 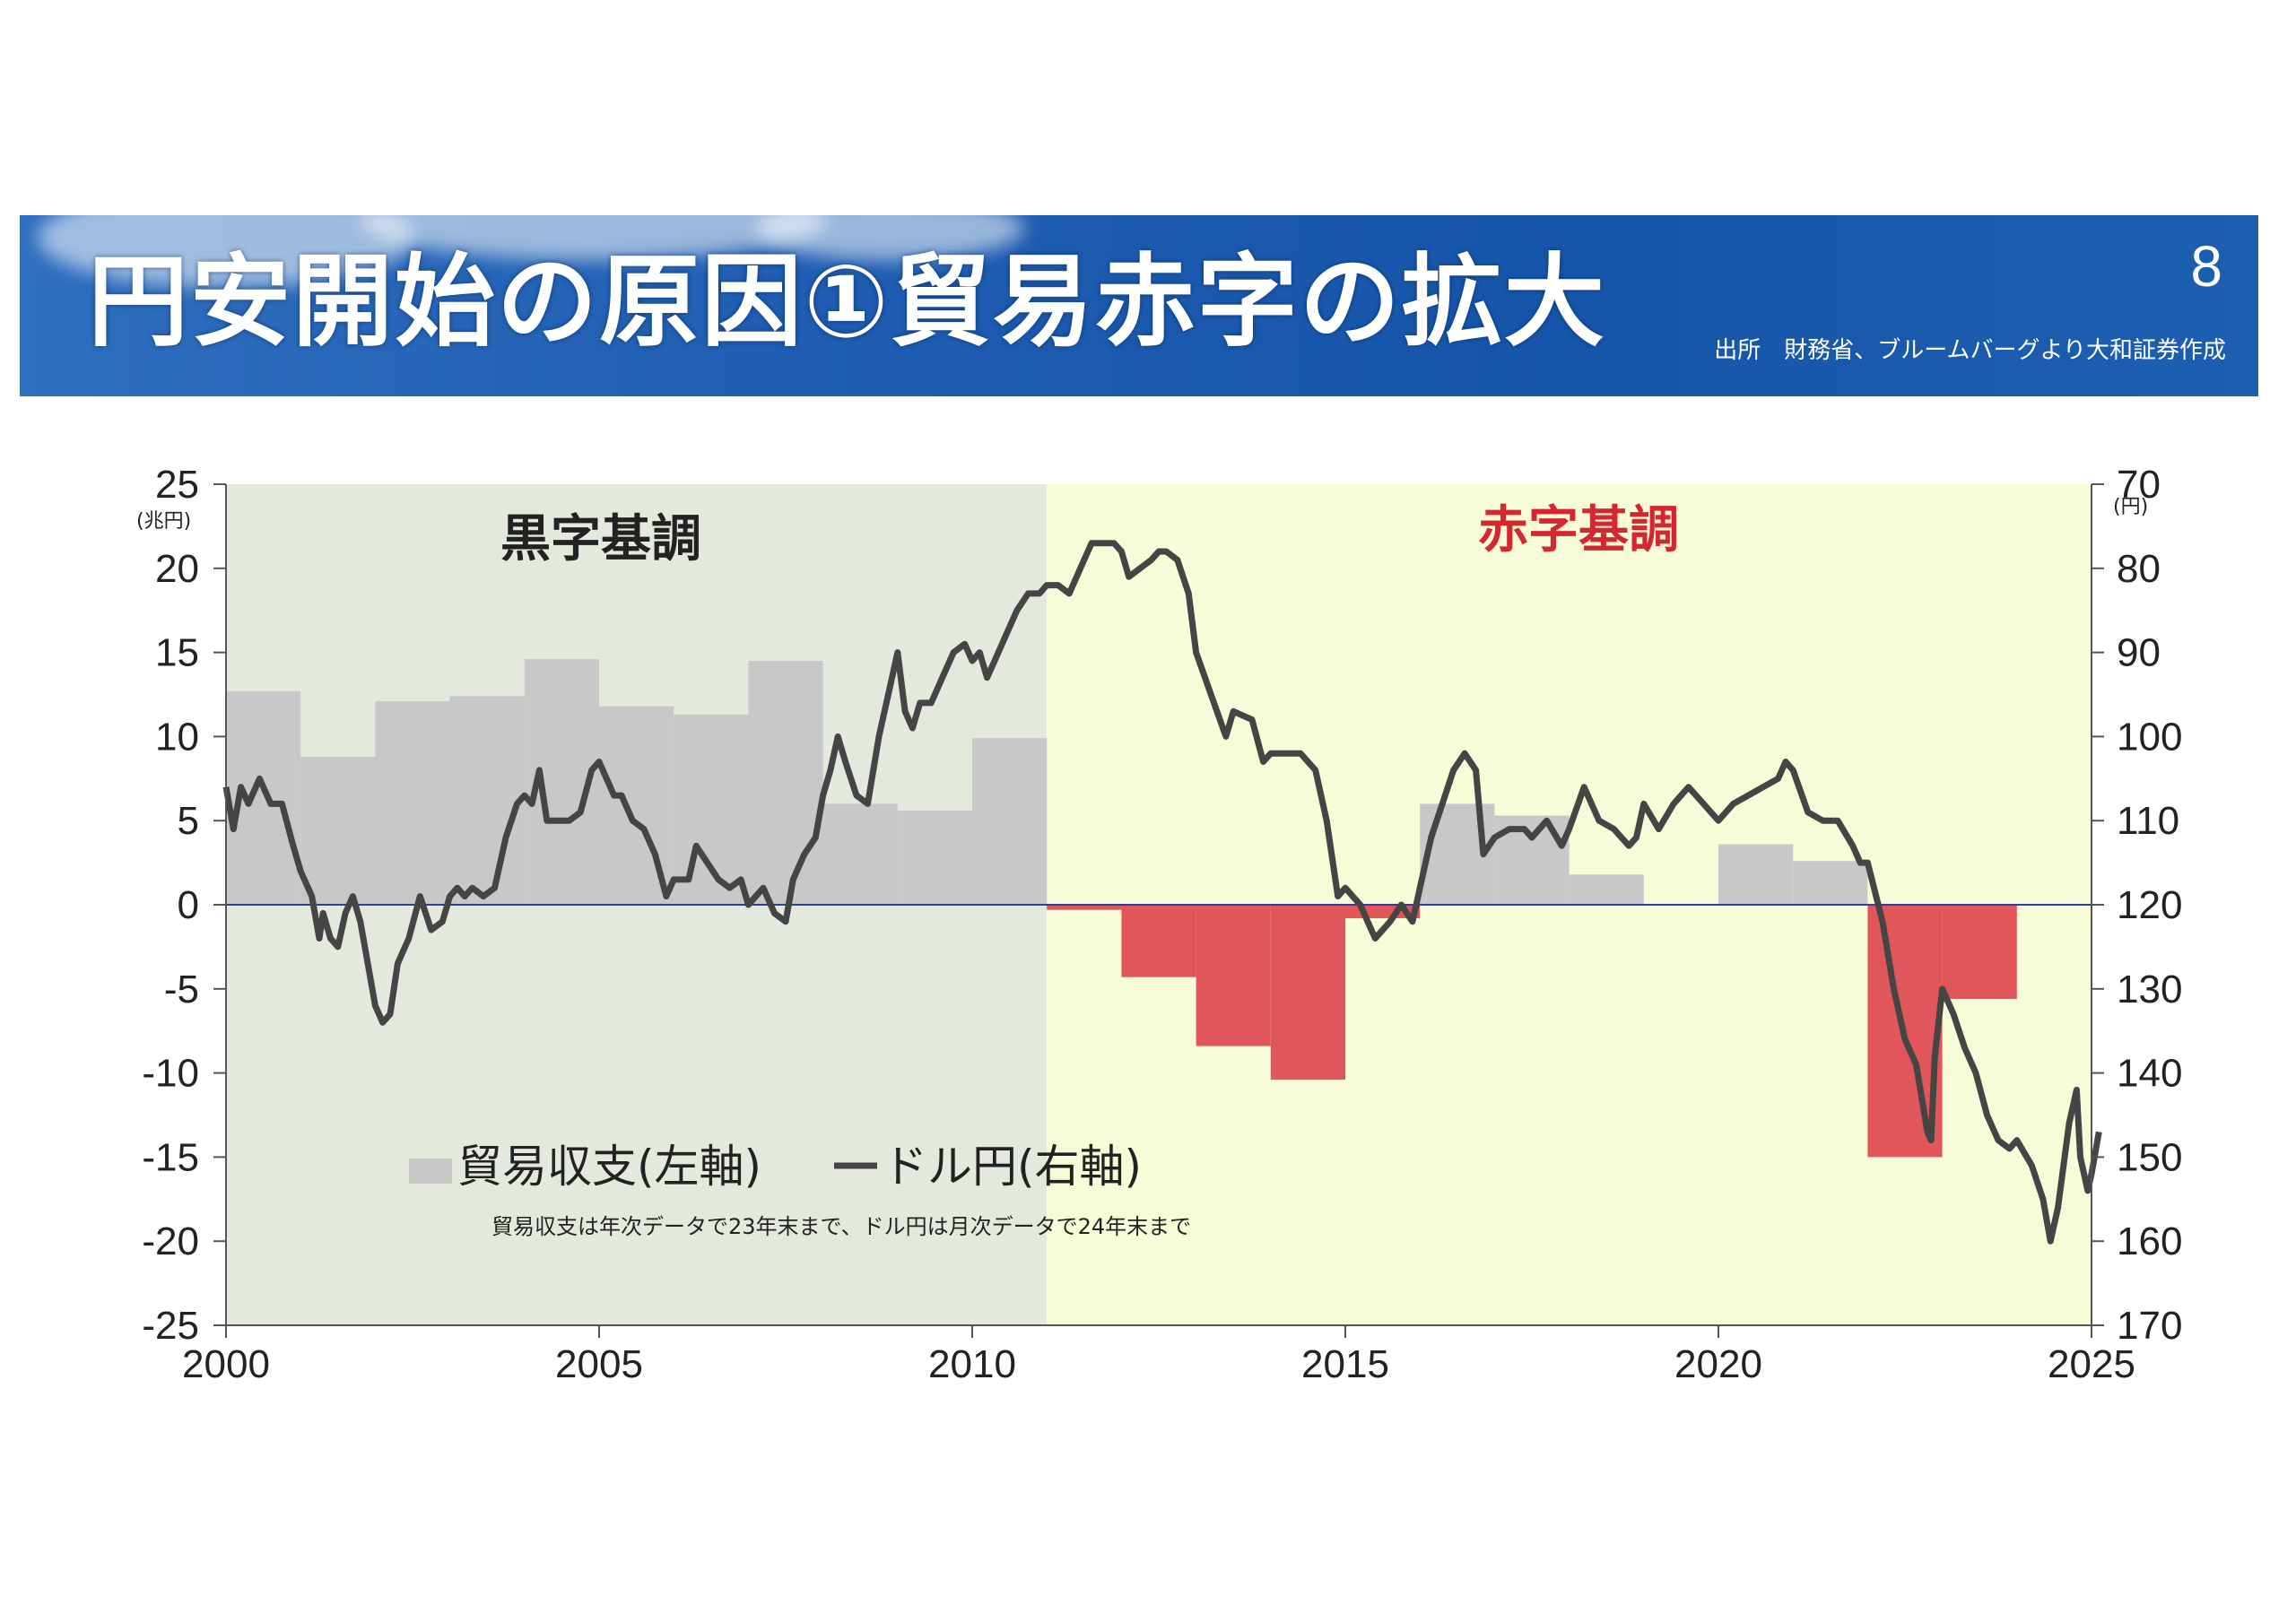 What do you see at coordinates (841, 1226) in the screenshot?
I see `data-note: 貿易収支は年次データで23年末まで、ドル円は月次データで24年末まで` at bounding box center [841, 1226].